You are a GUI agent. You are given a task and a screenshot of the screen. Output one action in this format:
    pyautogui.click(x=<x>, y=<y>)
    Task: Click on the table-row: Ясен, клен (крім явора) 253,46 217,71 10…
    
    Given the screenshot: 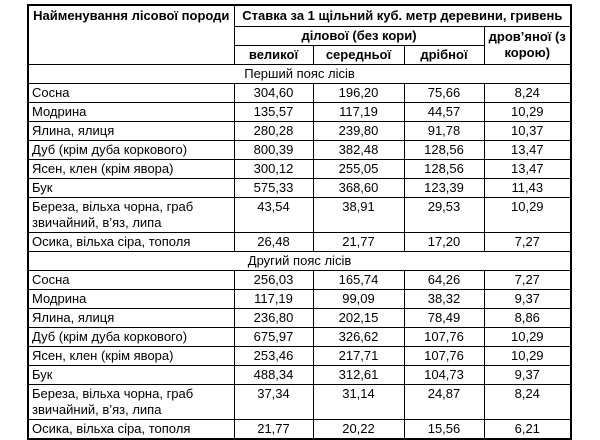 What is the action you would take?
    pyautogui.click(x=299, y=355)
    